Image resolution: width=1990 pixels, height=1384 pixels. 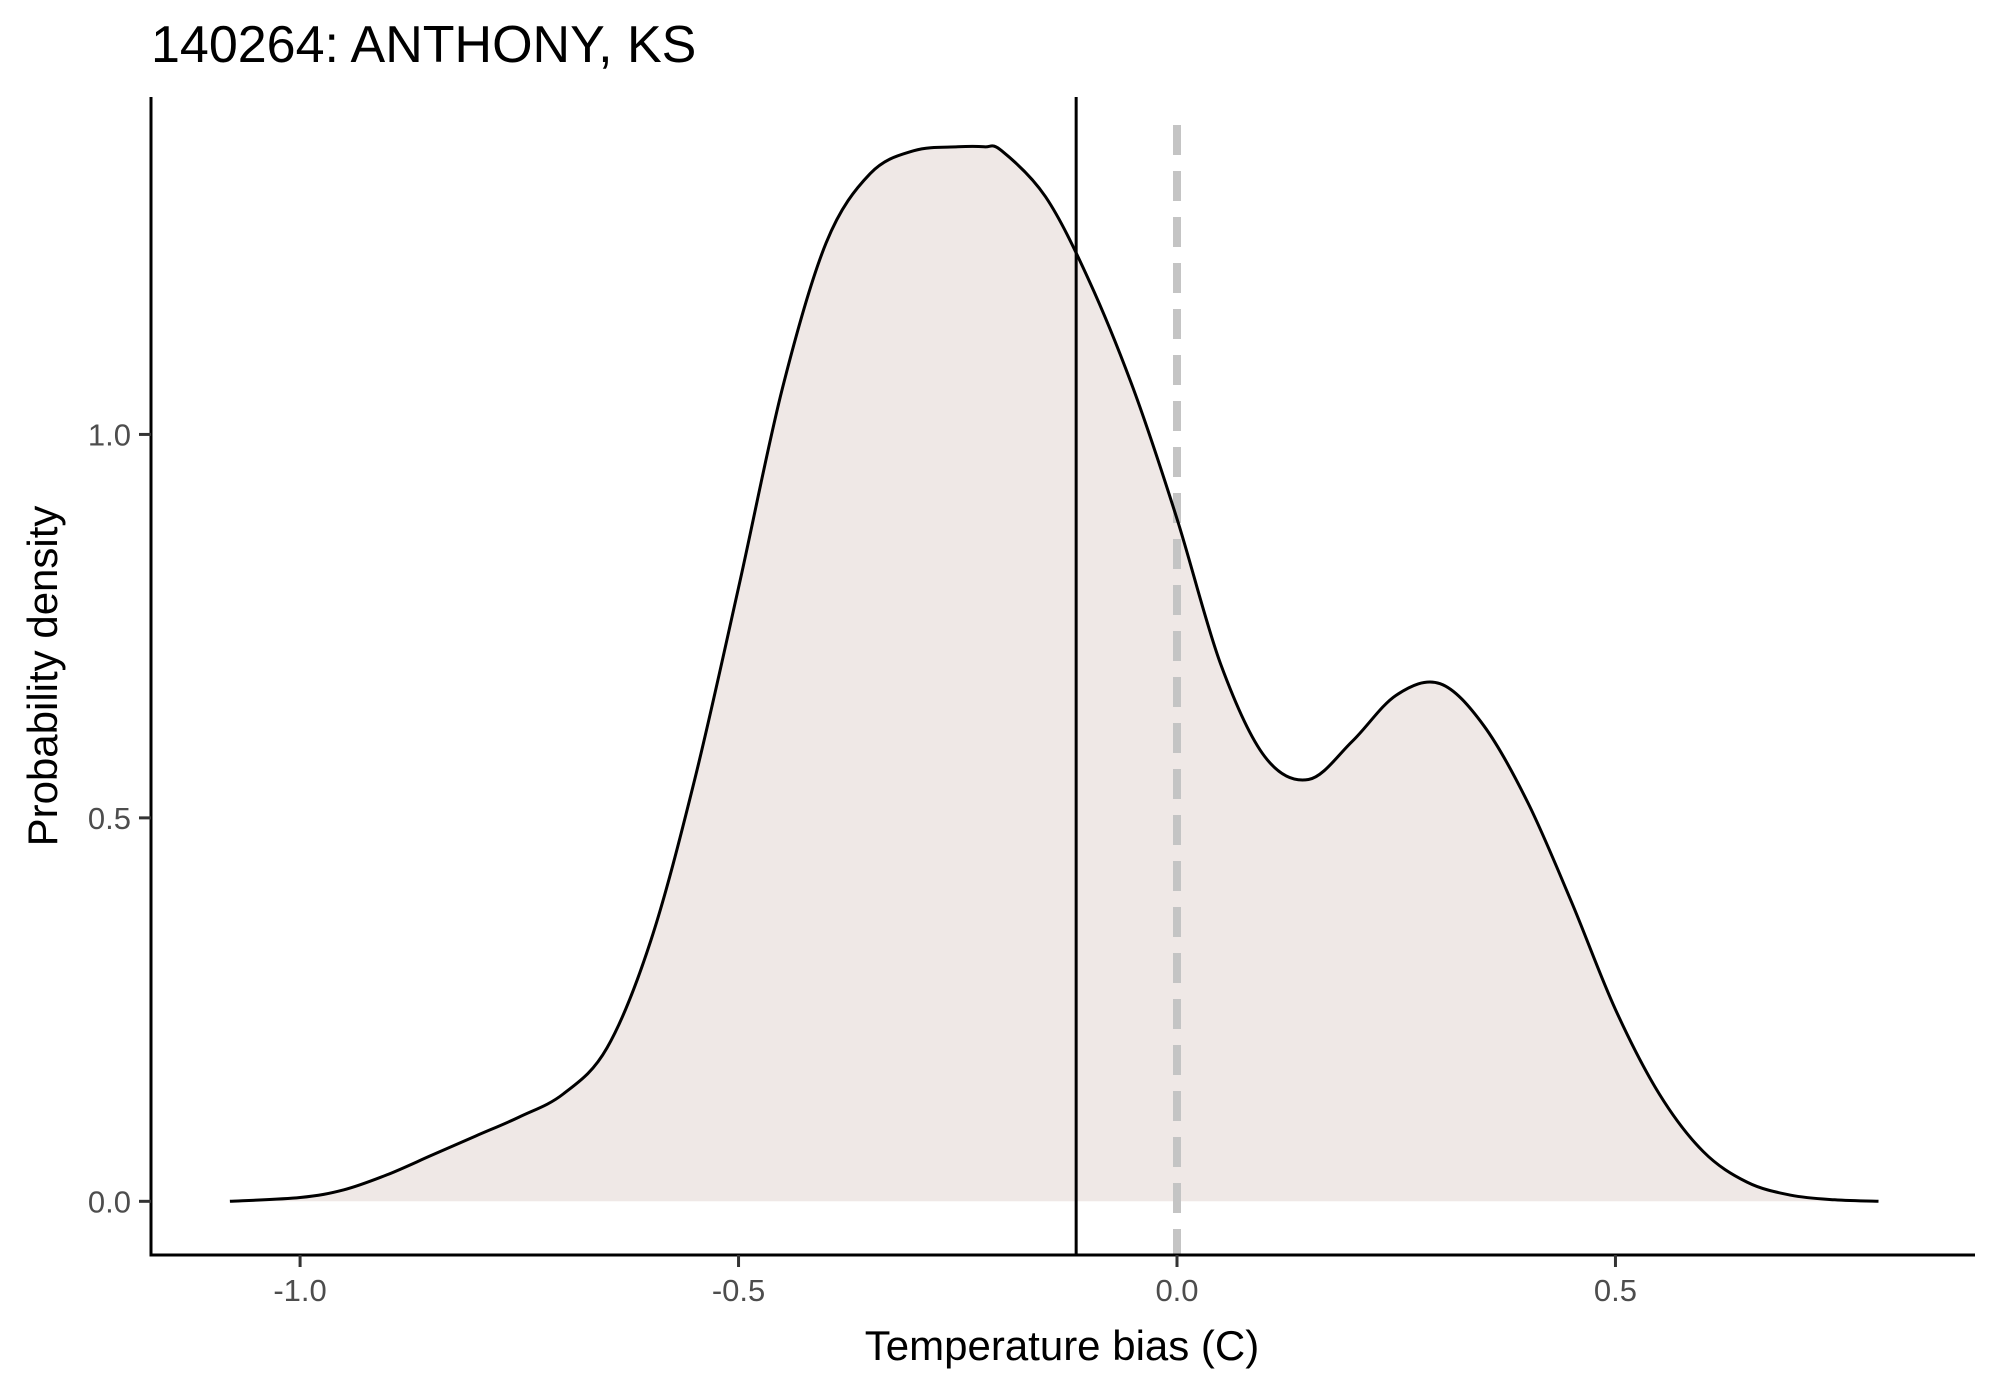 What do you see at coordinates (1176, 1290) in the screenshot?
I see `x-tick-label: 0.0` at bounding box center [1176, 1290].